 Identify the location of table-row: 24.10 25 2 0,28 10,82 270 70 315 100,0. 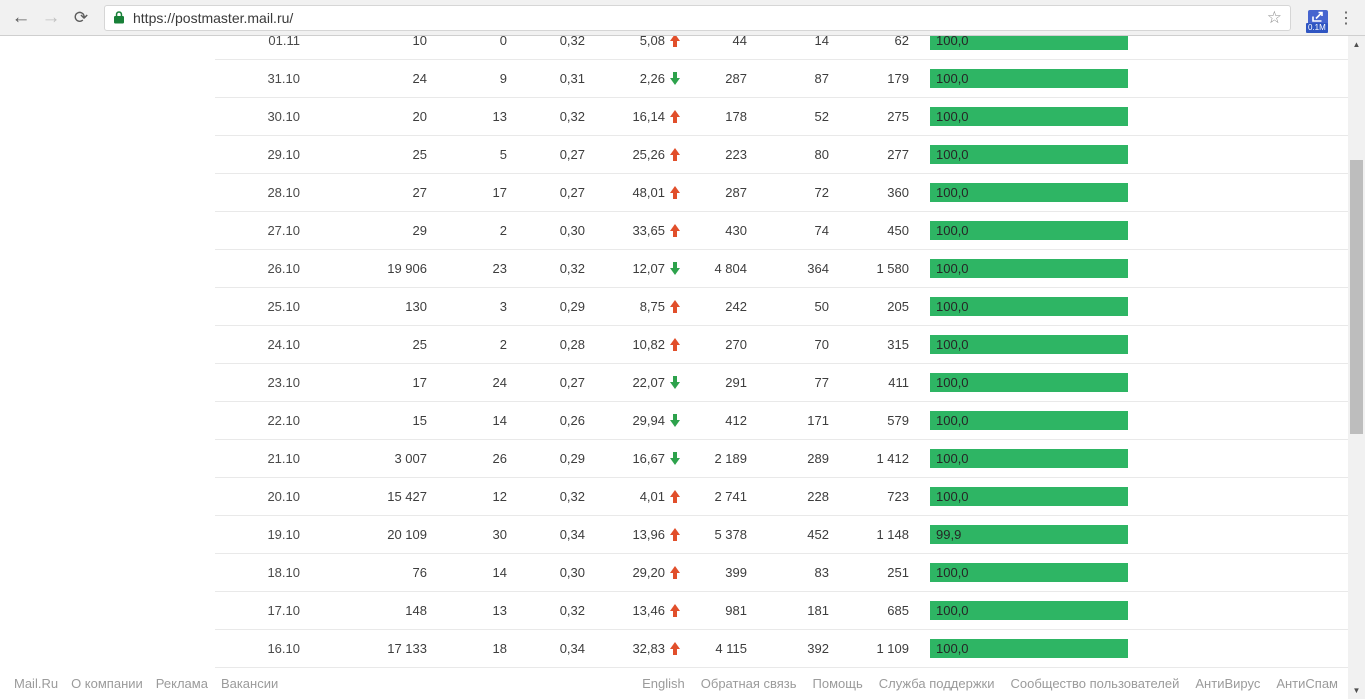
(781, 345).